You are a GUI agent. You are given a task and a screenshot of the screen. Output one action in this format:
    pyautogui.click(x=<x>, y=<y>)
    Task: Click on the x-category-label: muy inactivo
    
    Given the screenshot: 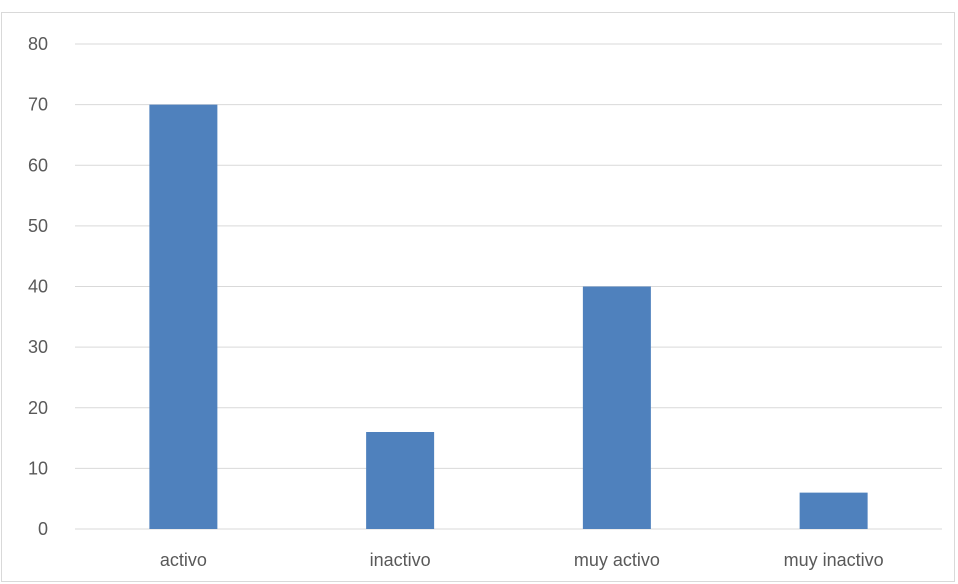 What is the action you would take?
    pyautogui.click(x=834, y=560)
    